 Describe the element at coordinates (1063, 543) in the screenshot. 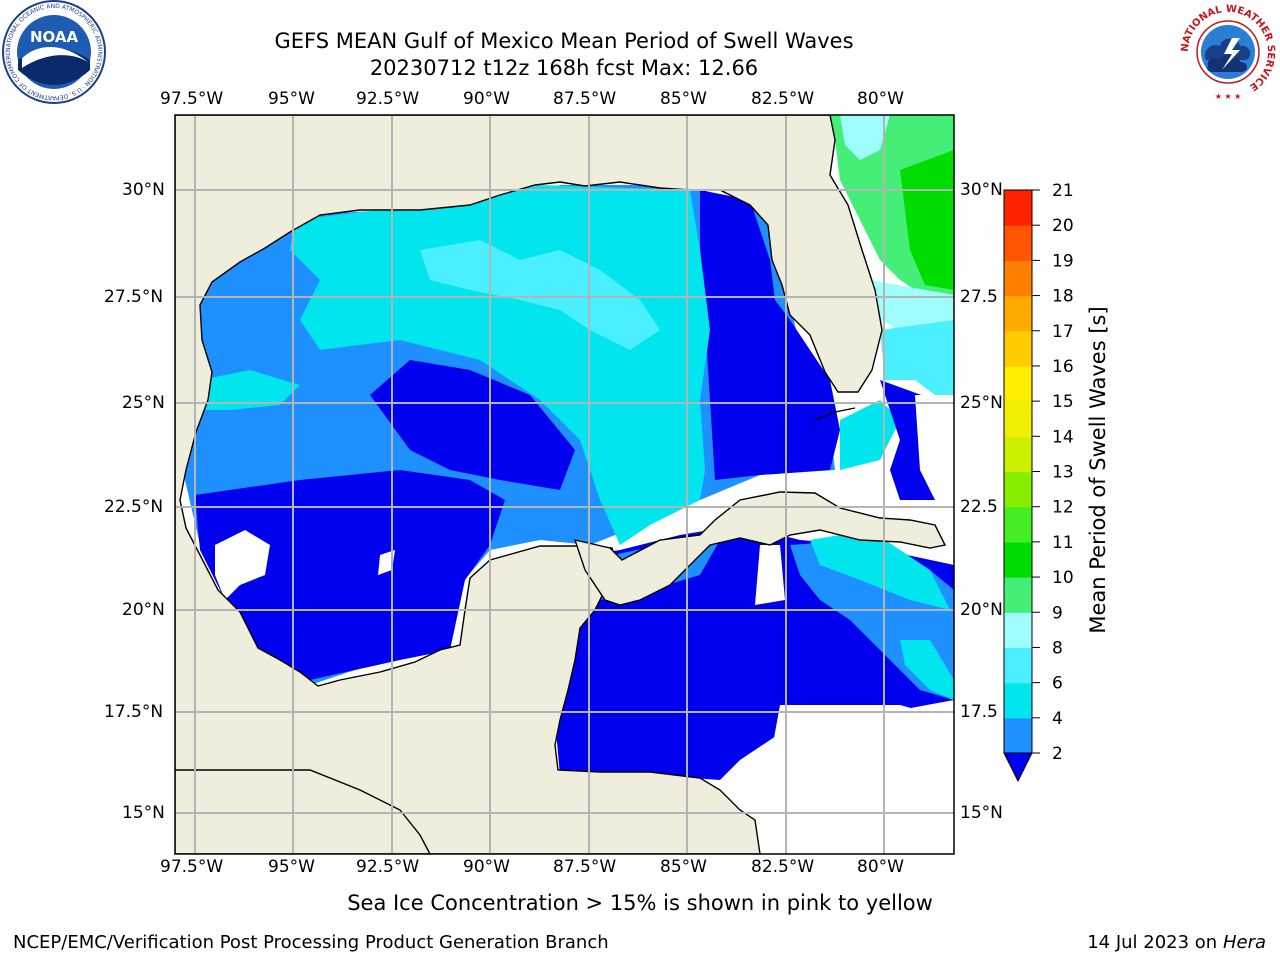

I see `colorbar-tick-label-6: 11` at that location.